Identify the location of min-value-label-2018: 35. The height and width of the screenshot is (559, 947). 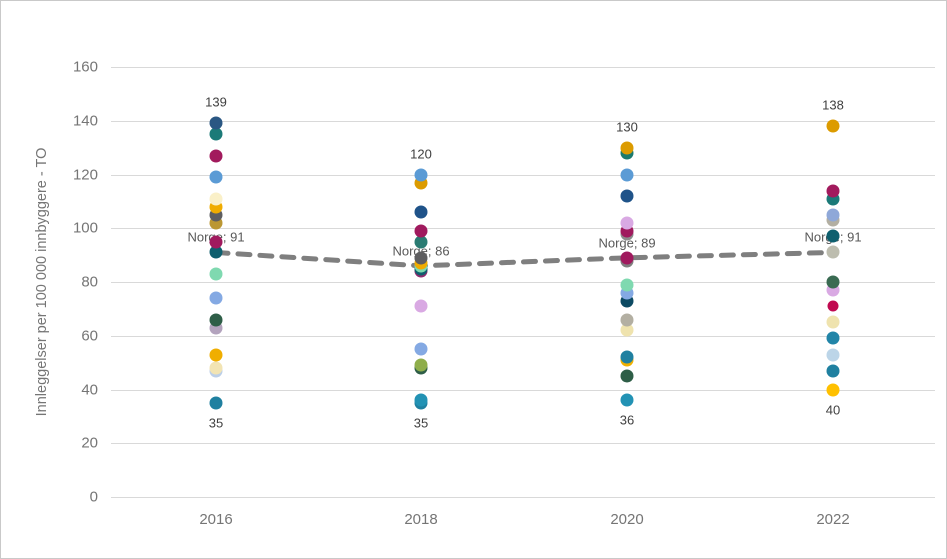
(421, 423).